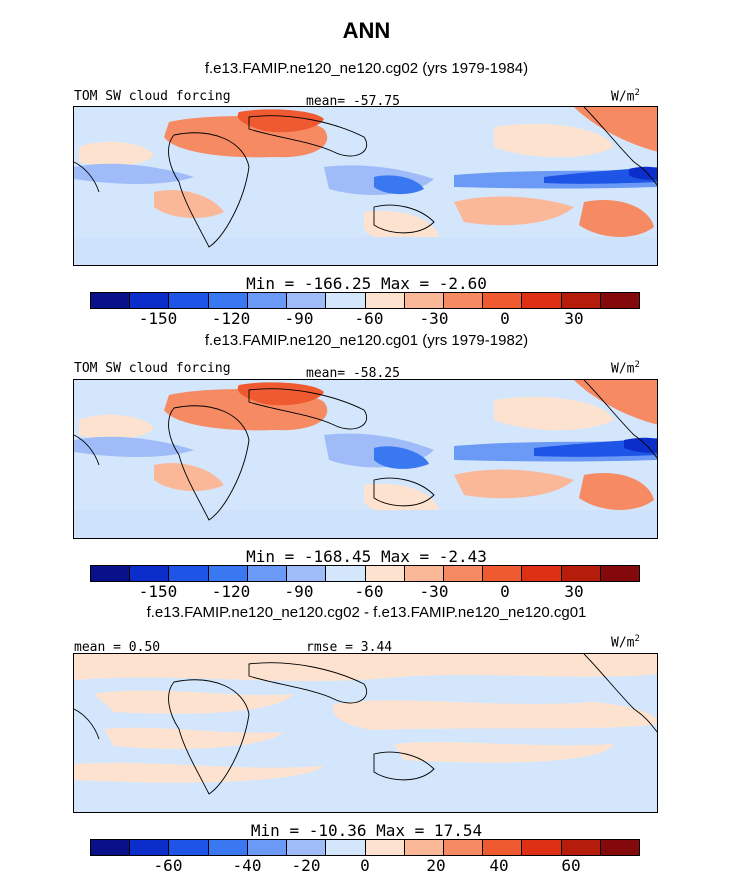 The width and height of the screenshot is (733, 878). Describe the element at coordinates (306, 865) in the screenshot. I see `colorbar-tick: -20` at that location.